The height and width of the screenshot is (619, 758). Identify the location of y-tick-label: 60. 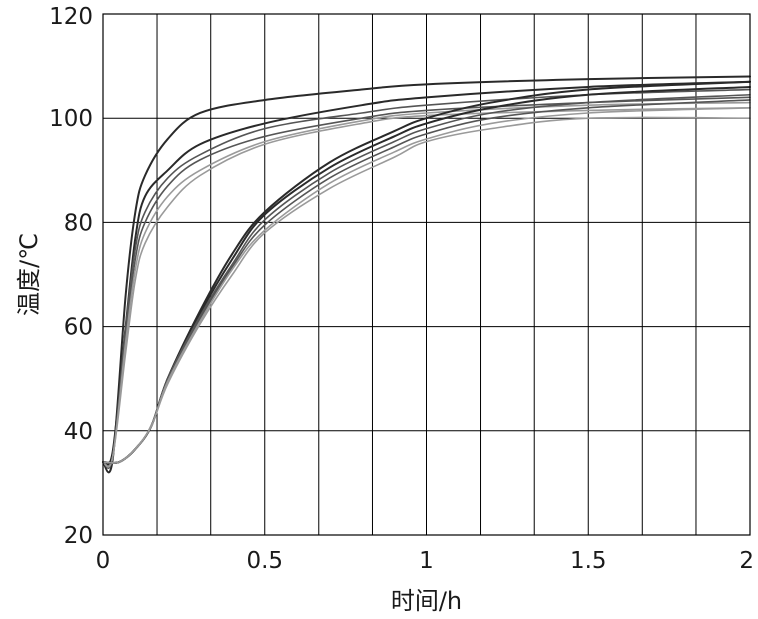
(78, 328).